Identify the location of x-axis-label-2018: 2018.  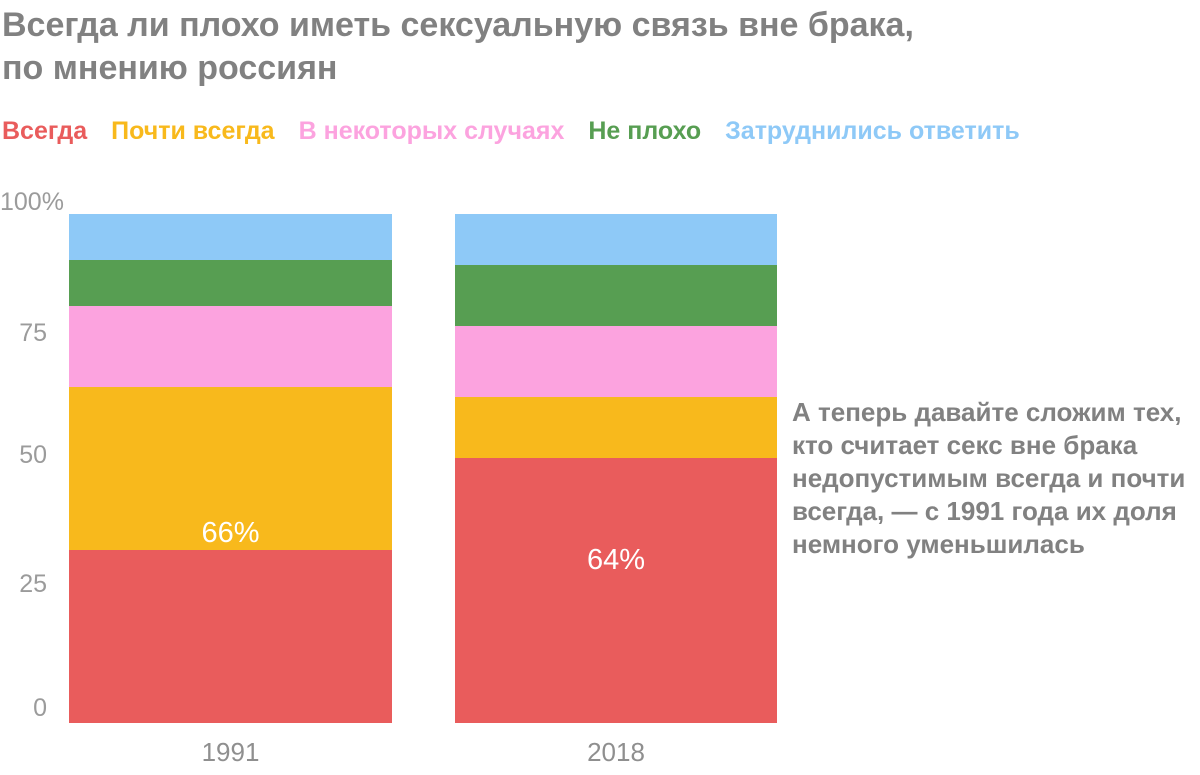
(616, 752).